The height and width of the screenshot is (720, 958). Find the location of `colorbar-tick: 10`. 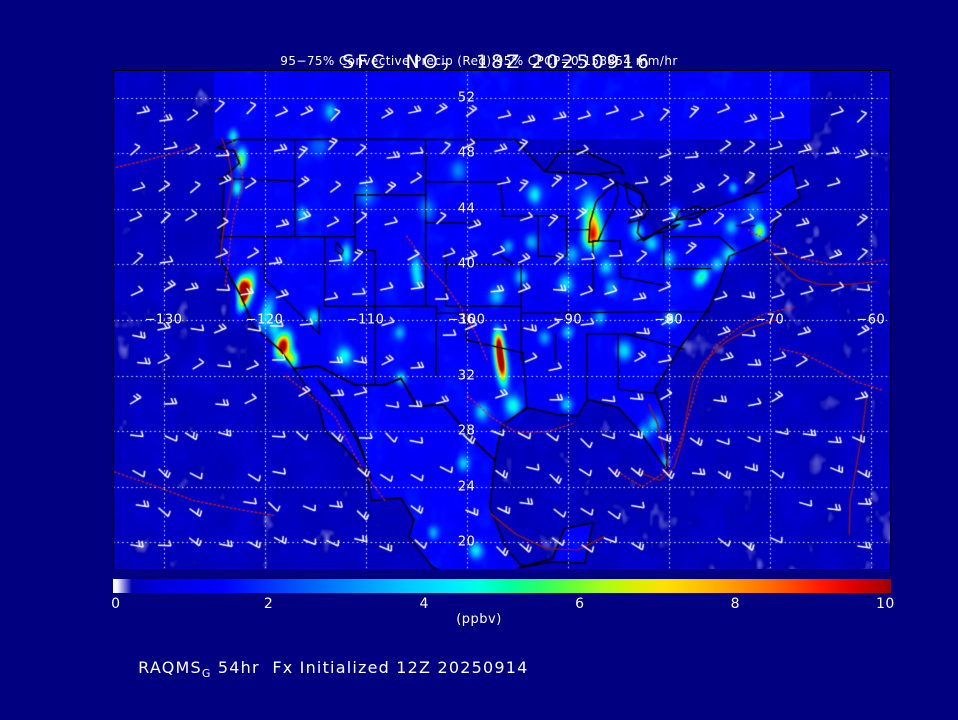

colorbar-tick: 10 is located at coordinates (885, 604).